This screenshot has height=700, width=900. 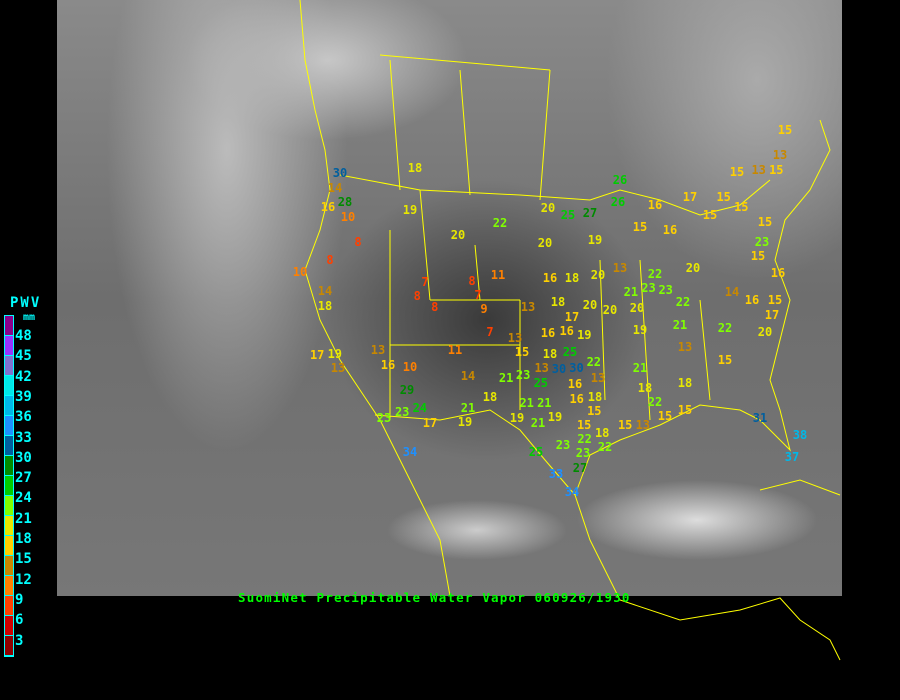 I want to click on legend-label: 18, so click(x=23, y=539).